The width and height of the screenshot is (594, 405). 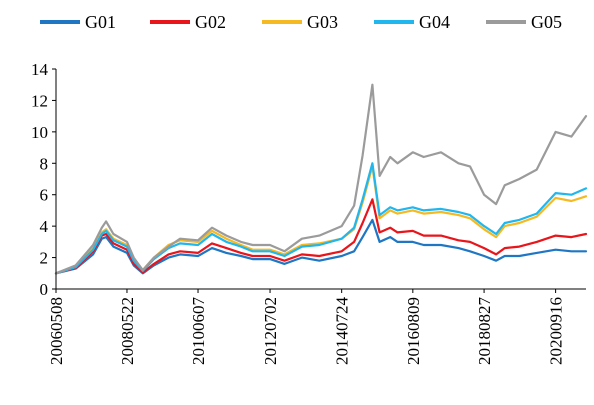 What do you see at coordinates (39, 100) in the screenshot?
I see `y-tick-label: 12` at bounding box center [39, 100].